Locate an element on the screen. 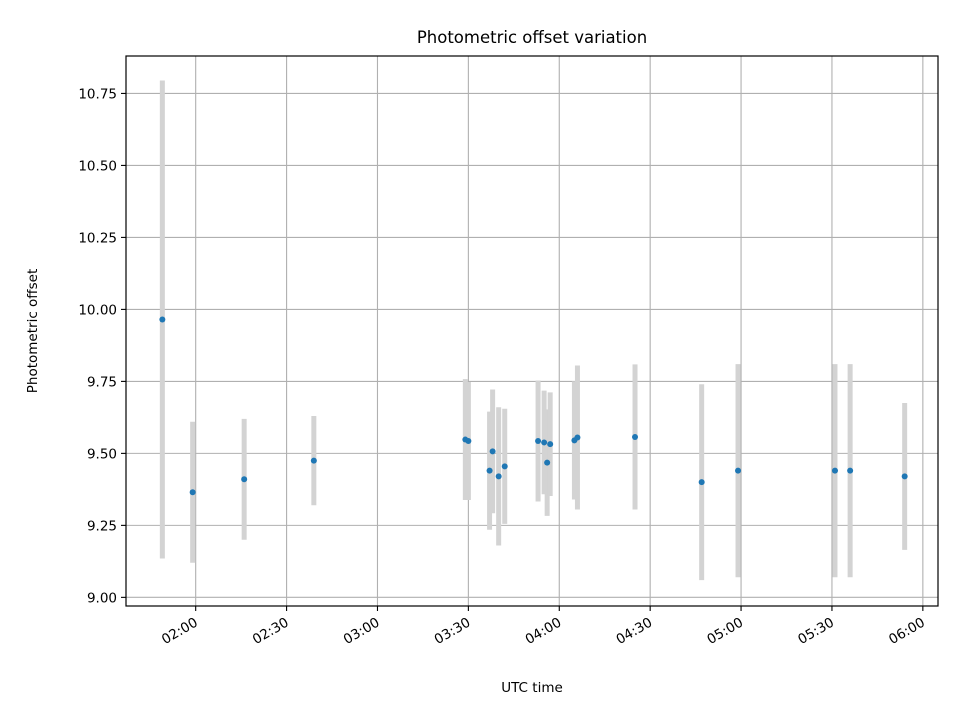  y-tick-label: 9.25 is located at coordinates (102, 526).